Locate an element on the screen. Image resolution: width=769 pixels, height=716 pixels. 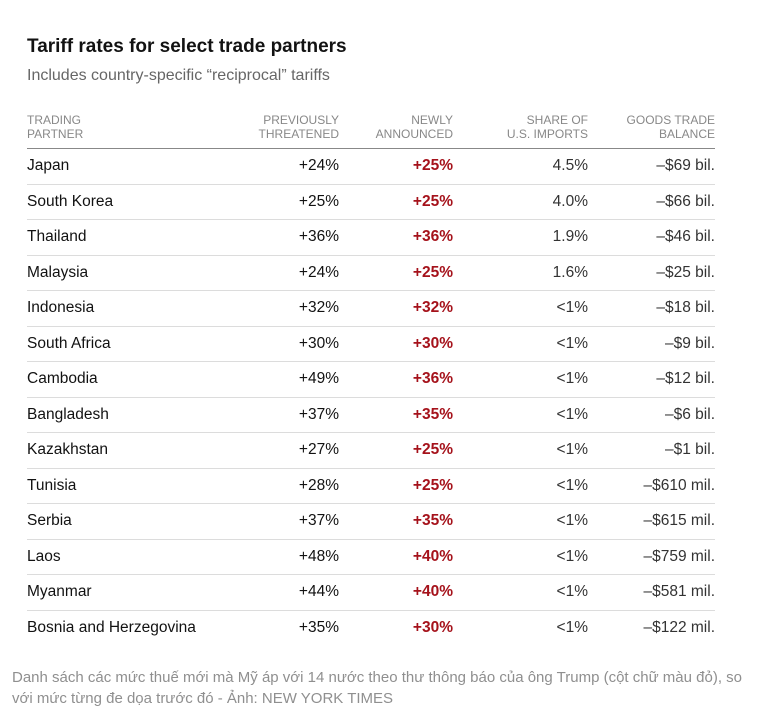
header-line: TRADING is located at coordinates (54, 120).